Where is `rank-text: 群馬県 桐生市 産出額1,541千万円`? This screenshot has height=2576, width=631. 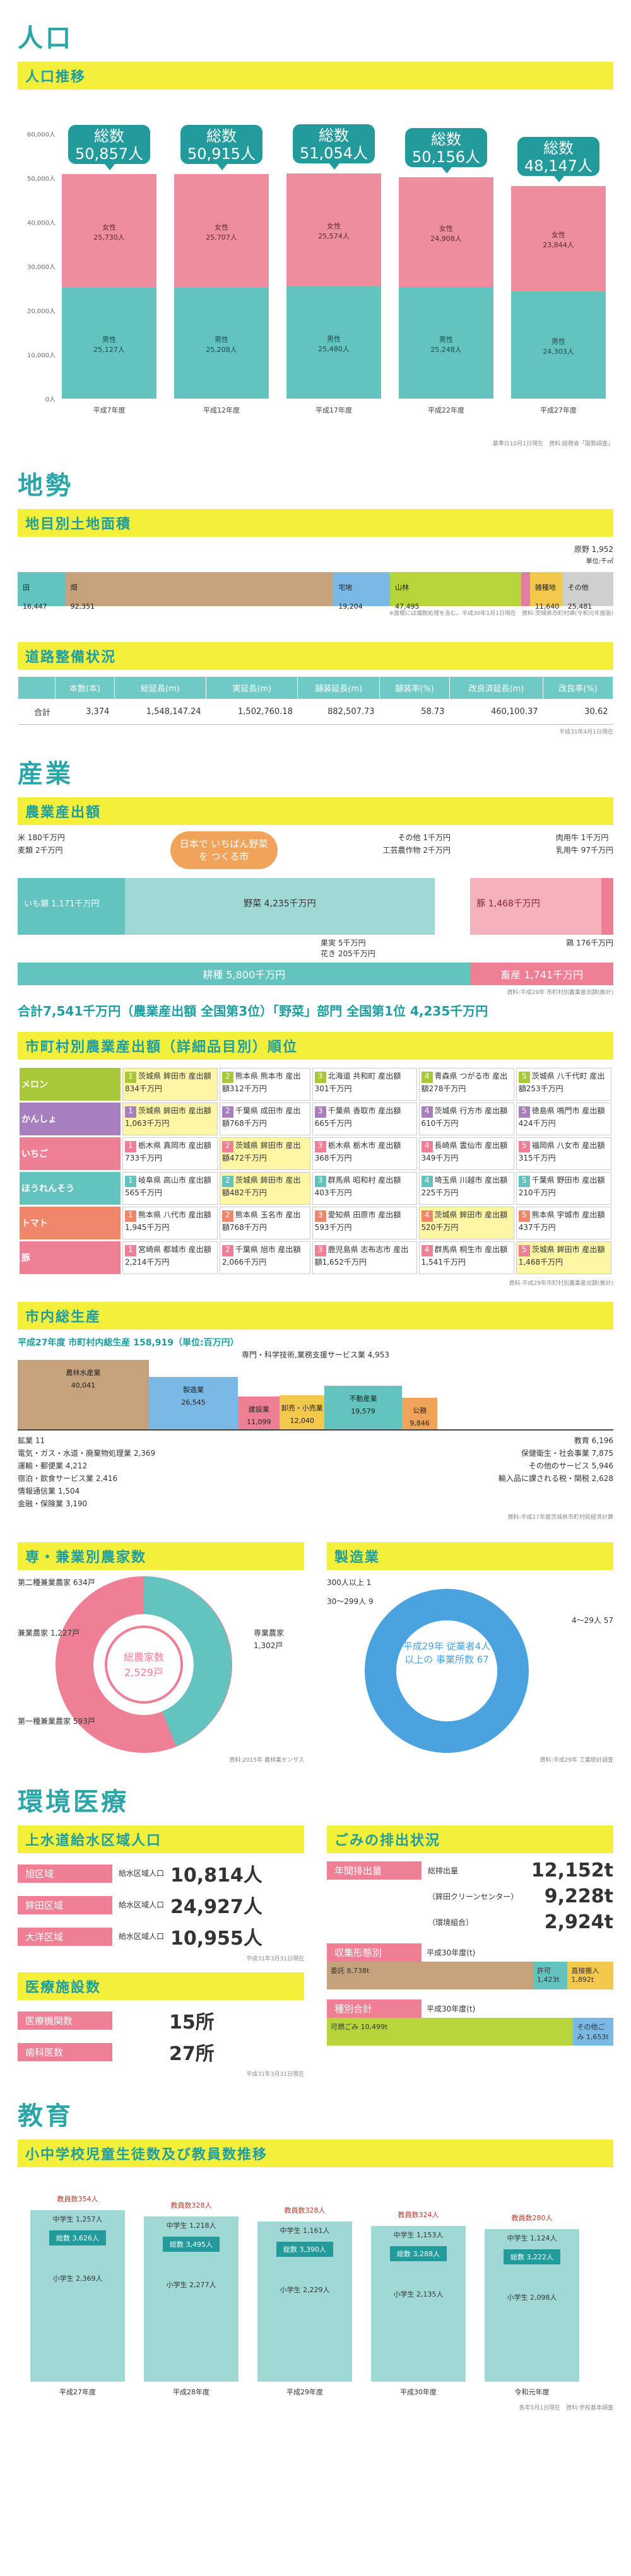 rank-text: 群馬県 桐生市 産出額1,541千万円 is located at coordinates (464, 1256).